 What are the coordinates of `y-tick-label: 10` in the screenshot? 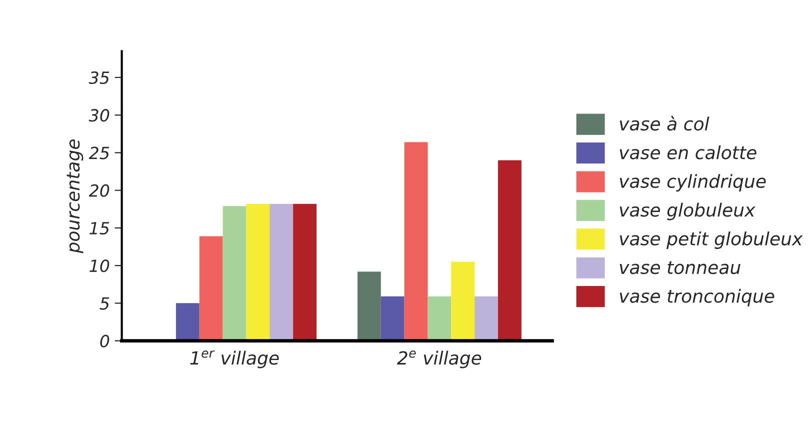 It's located at (100, 266).